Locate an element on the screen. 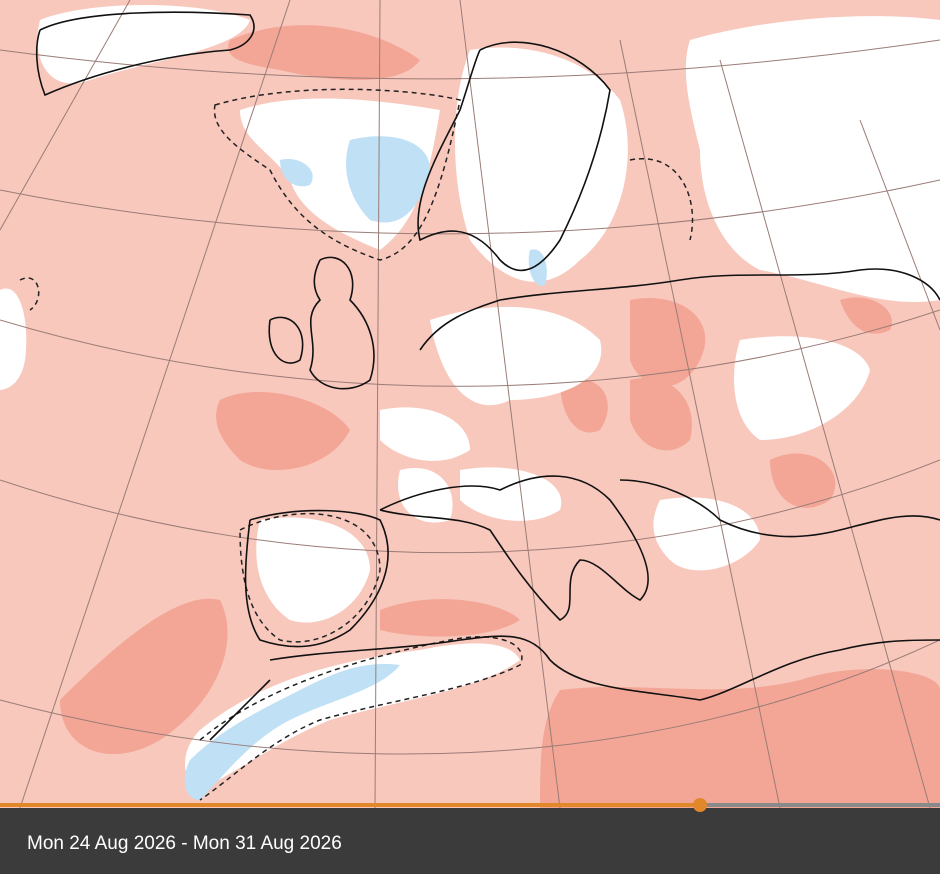 Image resolution: width=940 pixels, height=874 pixels. slider-handle is located at coordinates (700, 805).